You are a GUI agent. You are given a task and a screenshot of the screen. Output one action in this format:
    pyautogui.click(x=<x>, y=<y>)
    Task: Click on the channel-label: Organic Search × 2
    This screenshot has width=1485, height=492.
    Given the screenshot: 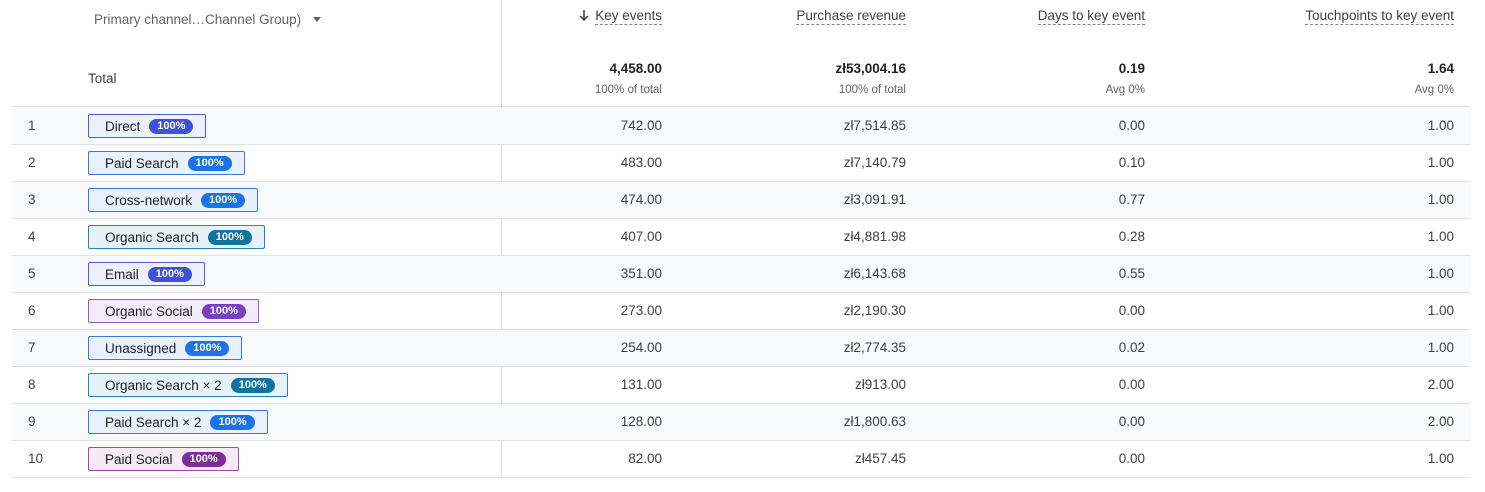 What is the action you would take?
    pyautogui.click(x=163, y=385)
    